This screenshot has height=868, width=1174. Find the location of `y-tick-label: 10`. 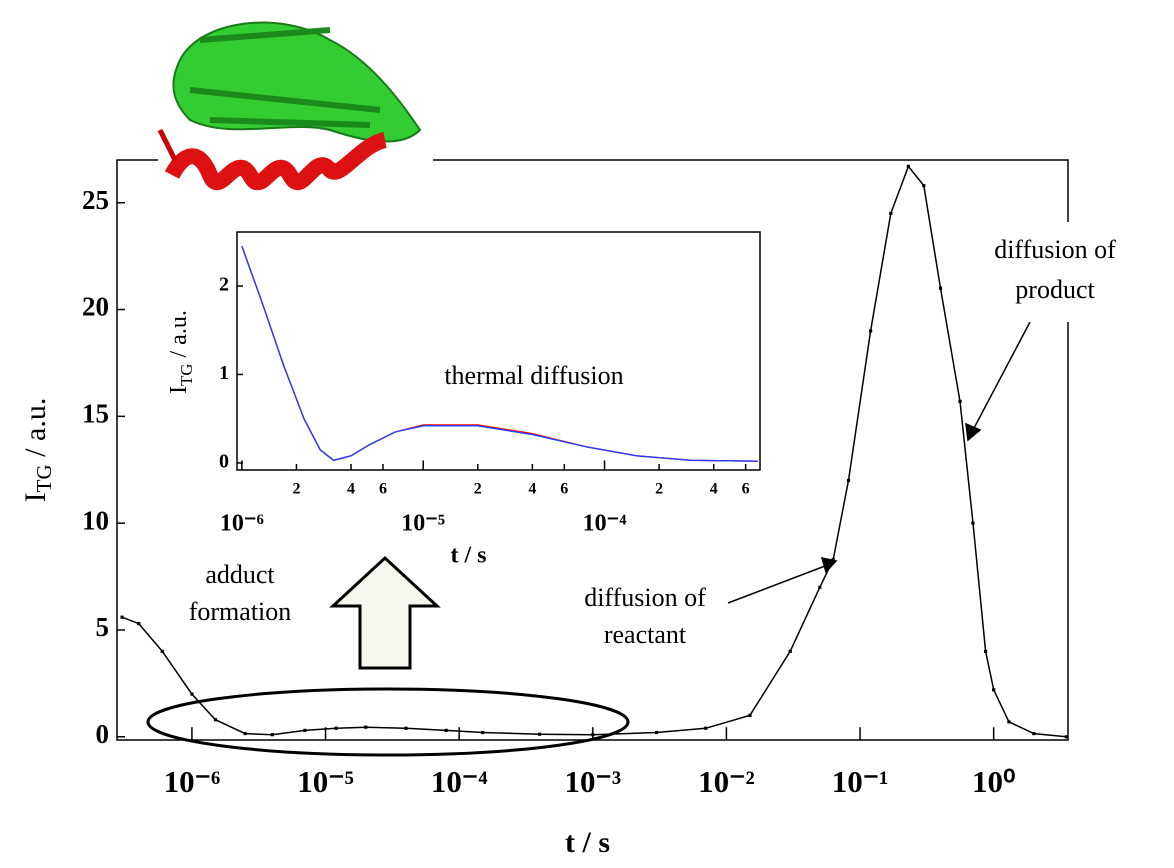

y-tick-label: 10 is located at coordinates (95, 520).